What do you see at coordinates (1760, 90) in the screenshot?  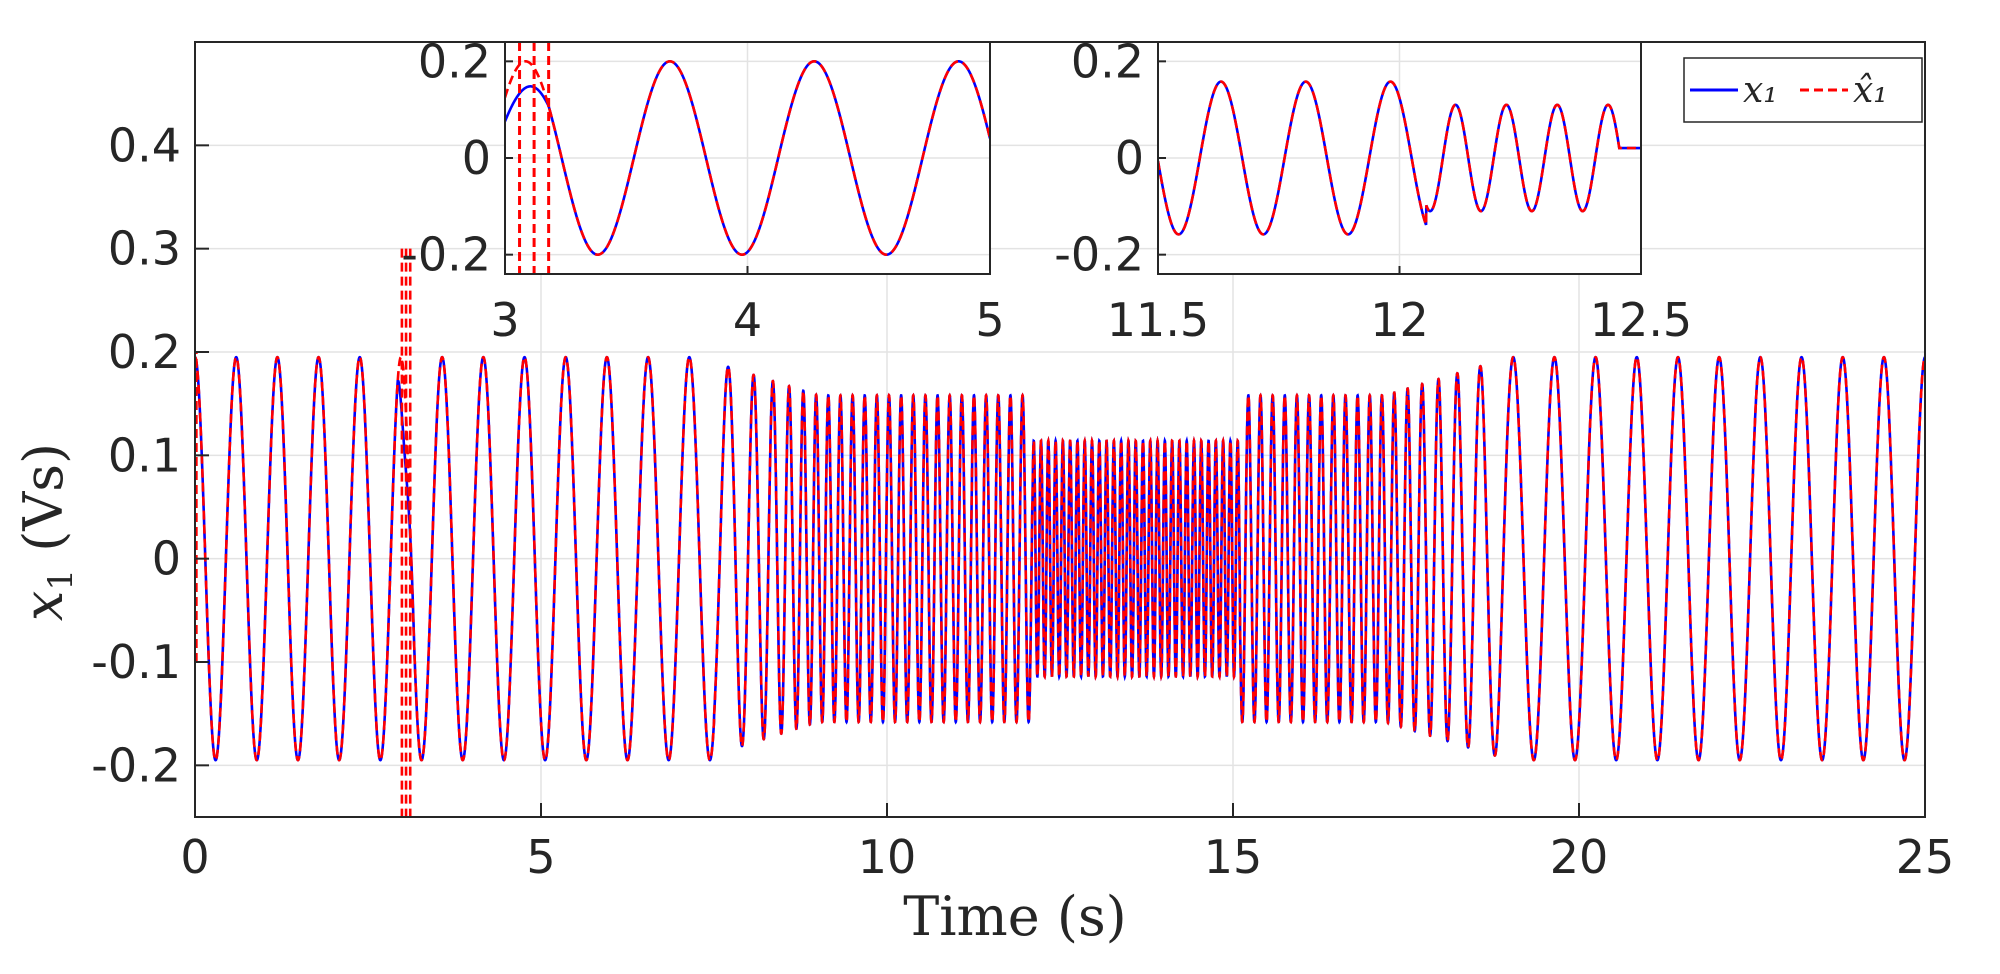 I see `legend-label-x1: x₁` at bounding box center [1760, 90].